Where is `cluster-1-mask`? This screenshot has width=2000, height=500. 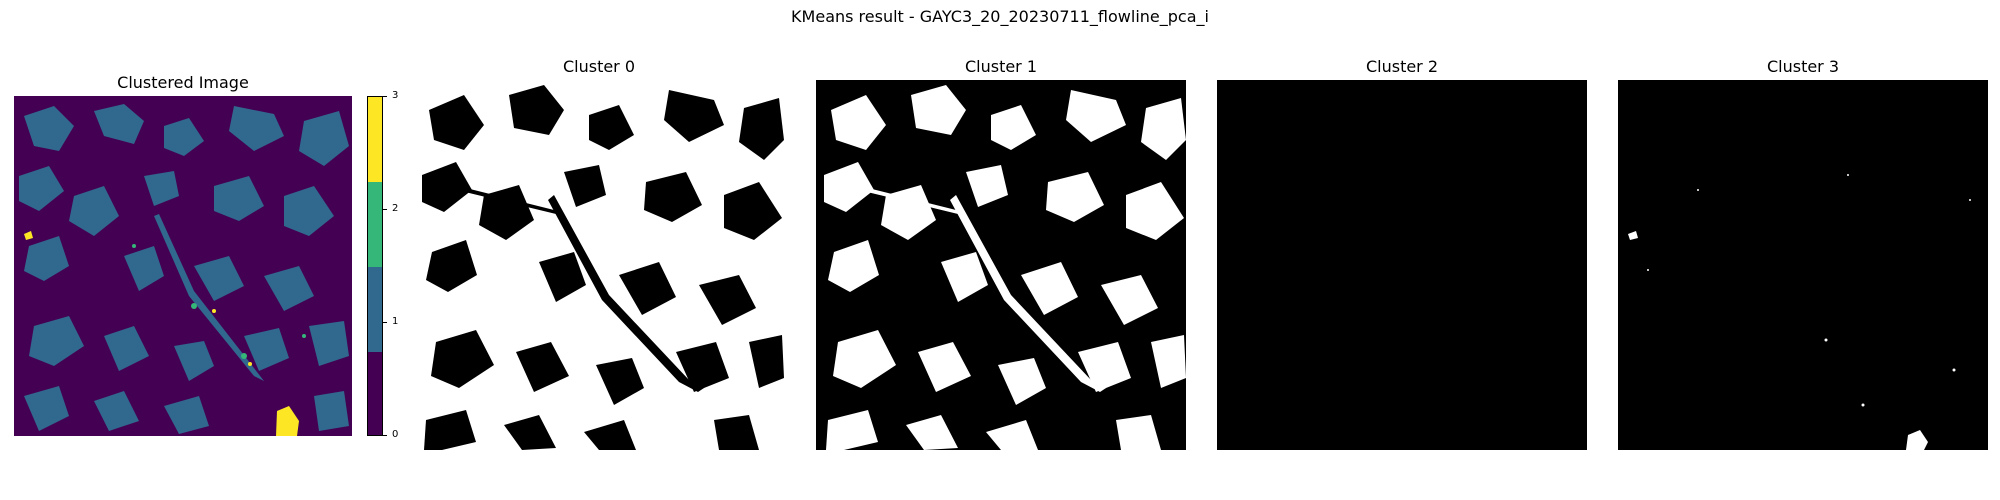
cluster-1-mask is located at coordinates (1001, 265).